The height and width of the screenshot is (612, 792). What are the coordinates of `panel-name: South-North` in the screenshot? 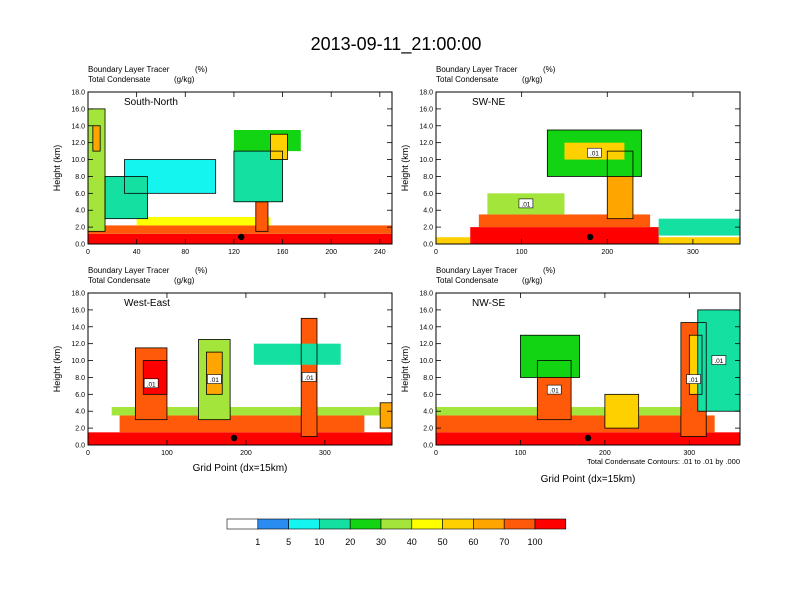 It's located at (151, 102).